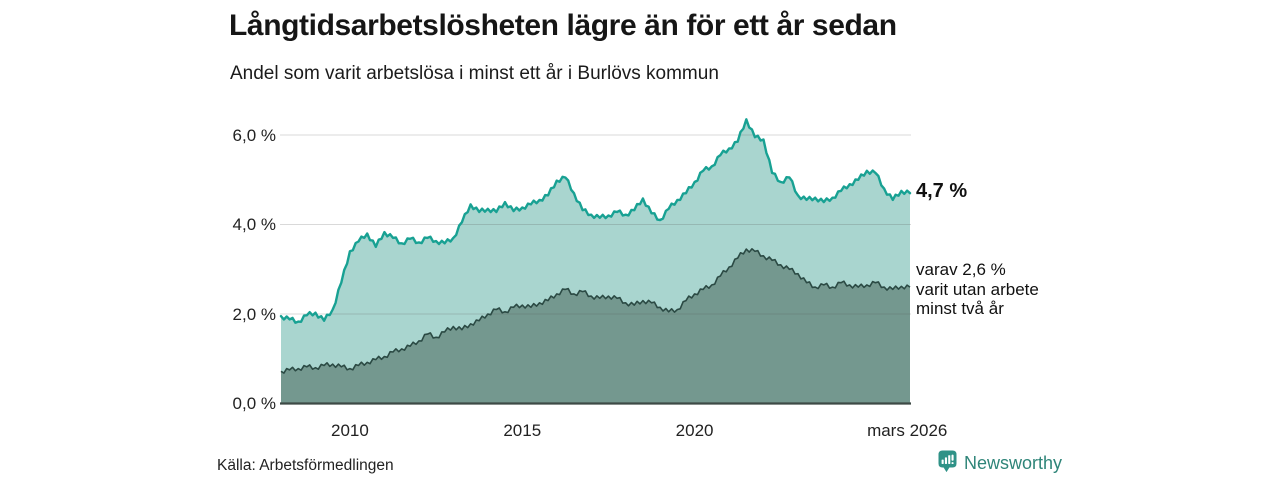  I want to click on y-axis-tick-label: 0,0 %, so click(254, 403).